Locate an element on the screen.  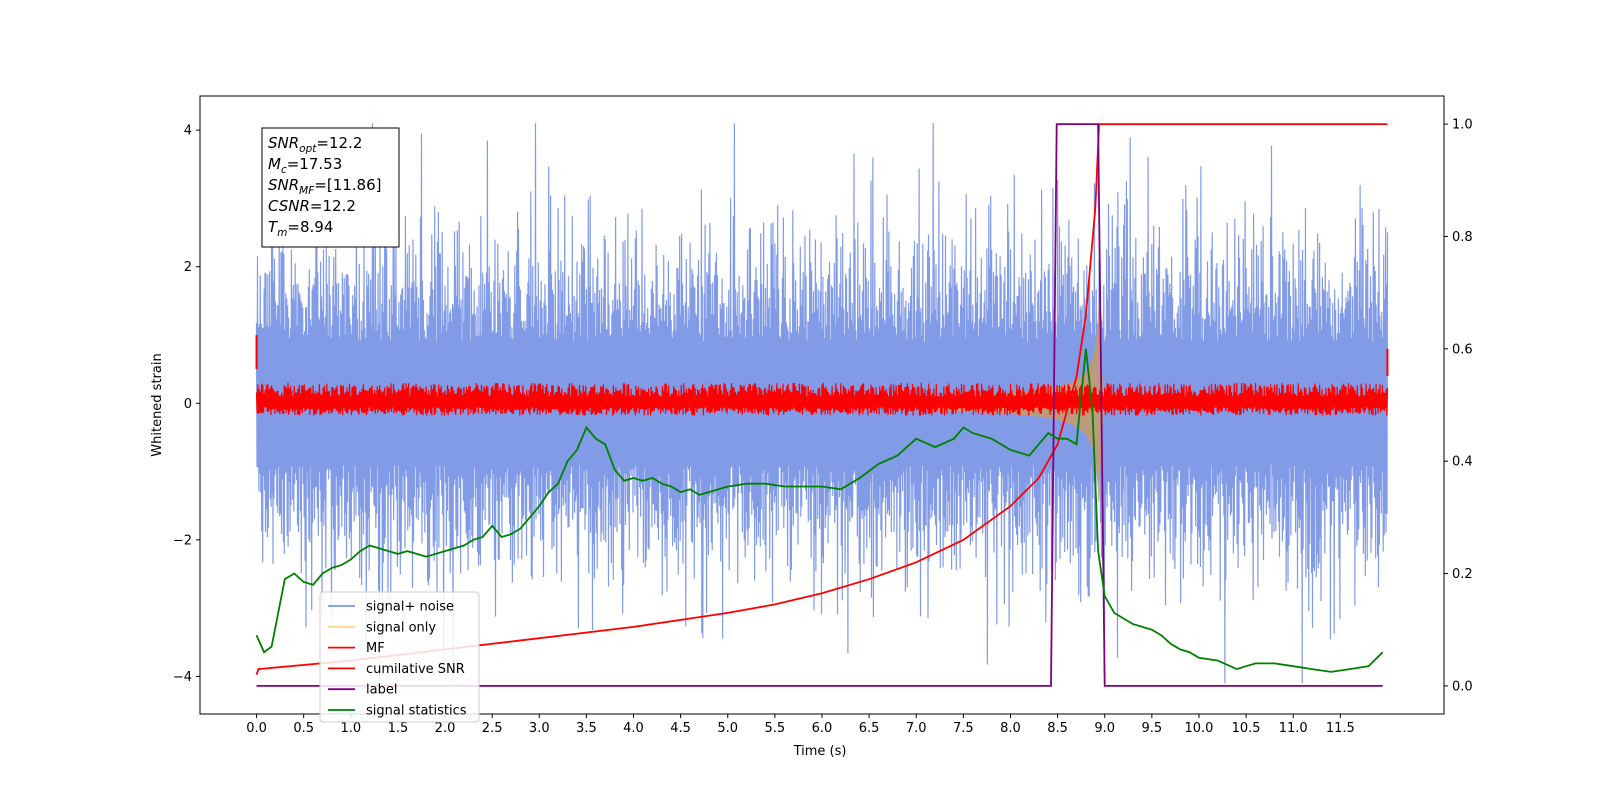
x-tick-label: 8.0 is located at coordinates (1010, 728).